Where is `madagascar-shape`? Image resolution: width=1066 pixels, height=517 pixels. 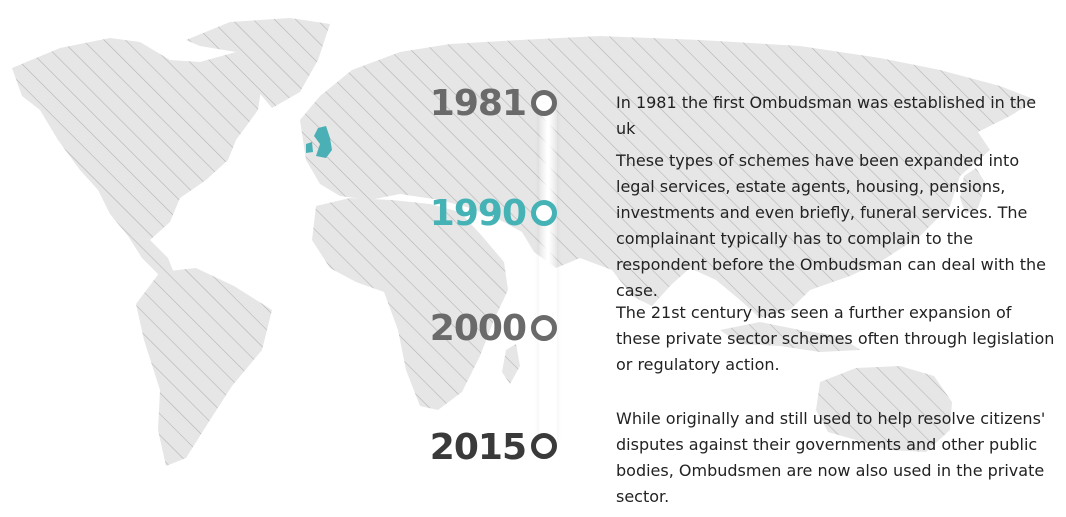
madagascar-shape is located at coordinates (511, 364).